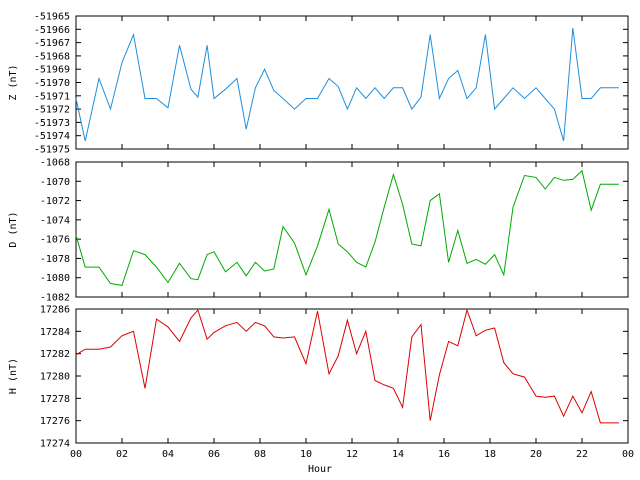  I want to click on x-tick-label: 18, so click(490, 454).